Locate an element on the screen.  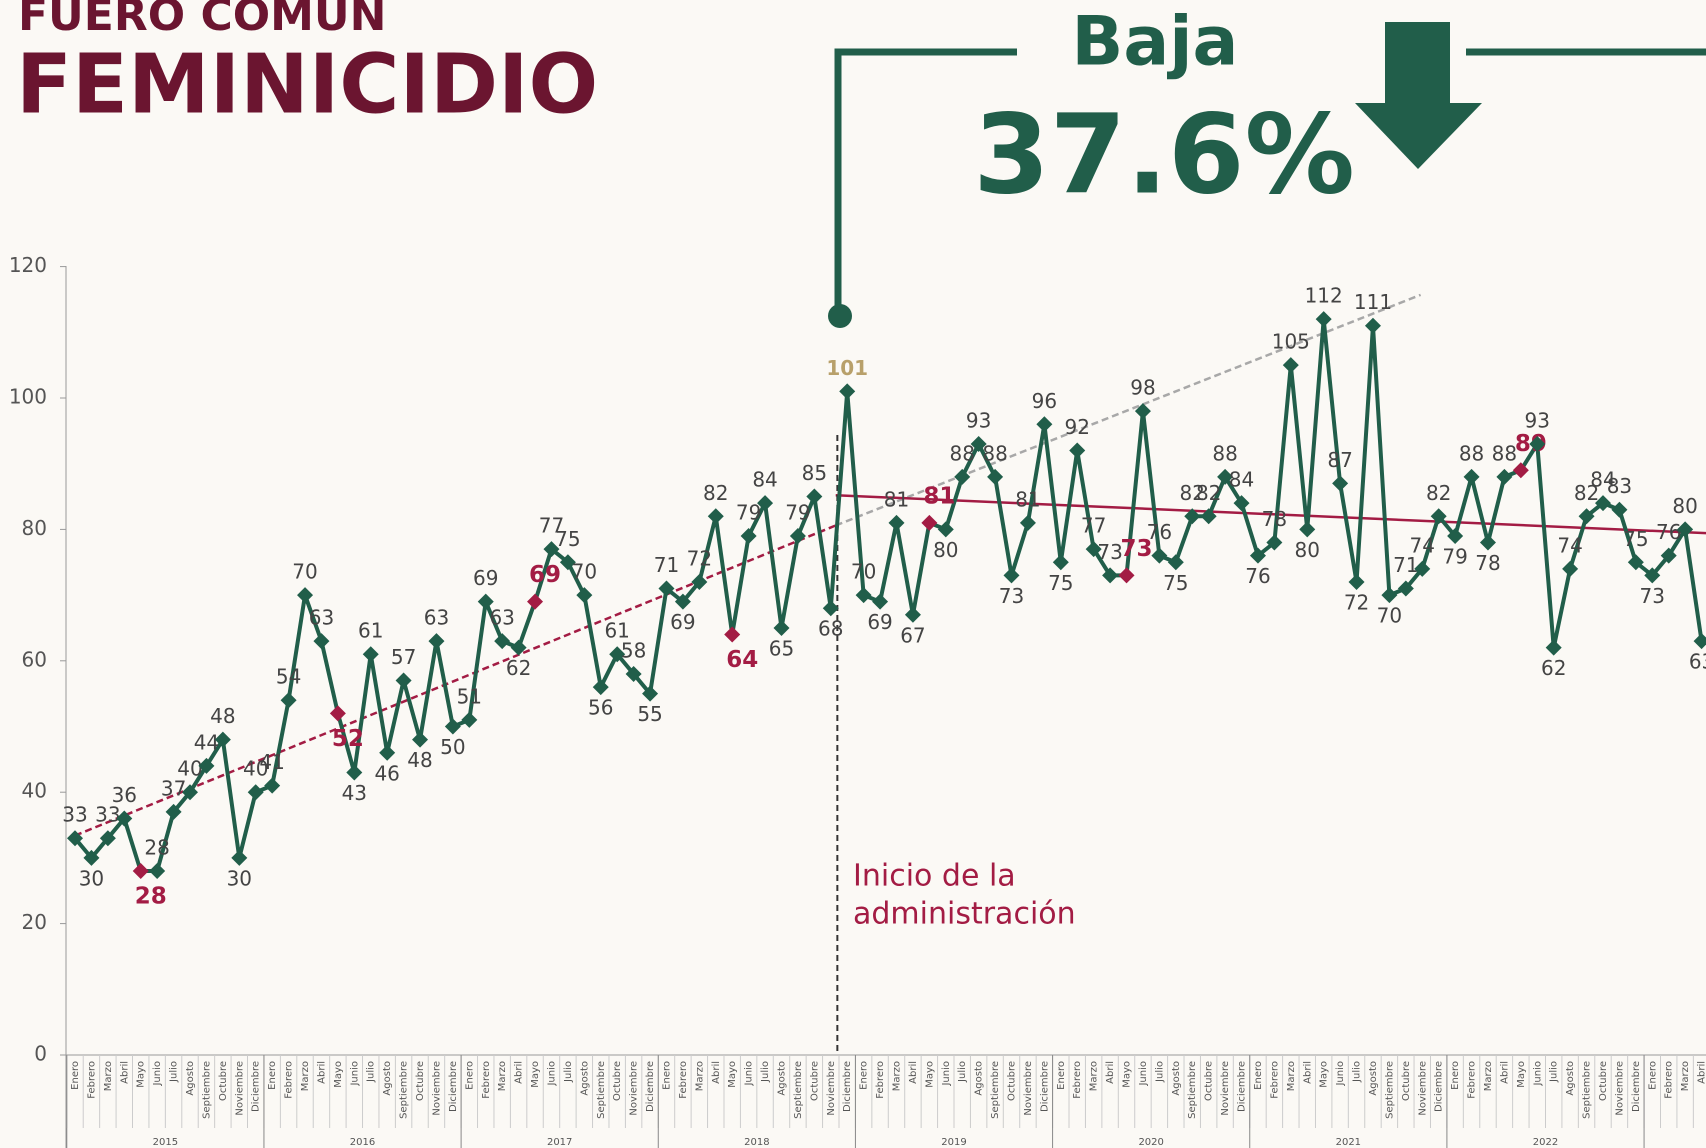
callout-value: 37.6% is located at coordinates (1164, 154).